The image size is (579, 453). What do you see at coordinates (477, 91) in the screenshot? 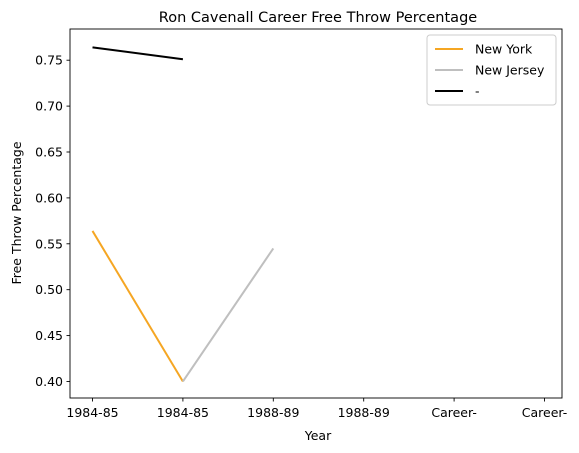
I see `legend-entry-2: -` at bounding box center [477, 91].